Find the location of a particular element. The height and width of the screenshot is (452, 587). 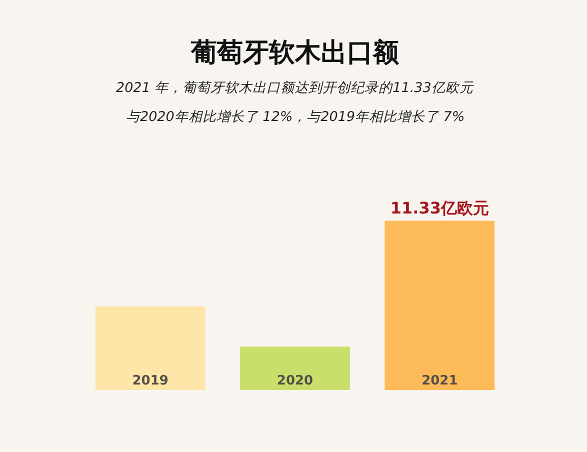

x-tick-label: 2020 is located at coordinates (295, 380).